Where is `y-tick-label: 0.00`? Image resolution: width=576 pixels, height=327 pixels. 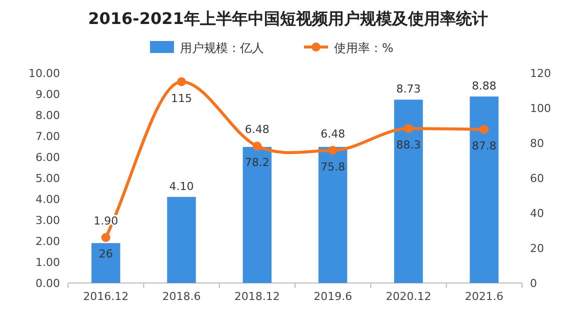
y-tick-label: 0.00 is located at coordinates (48, 283).